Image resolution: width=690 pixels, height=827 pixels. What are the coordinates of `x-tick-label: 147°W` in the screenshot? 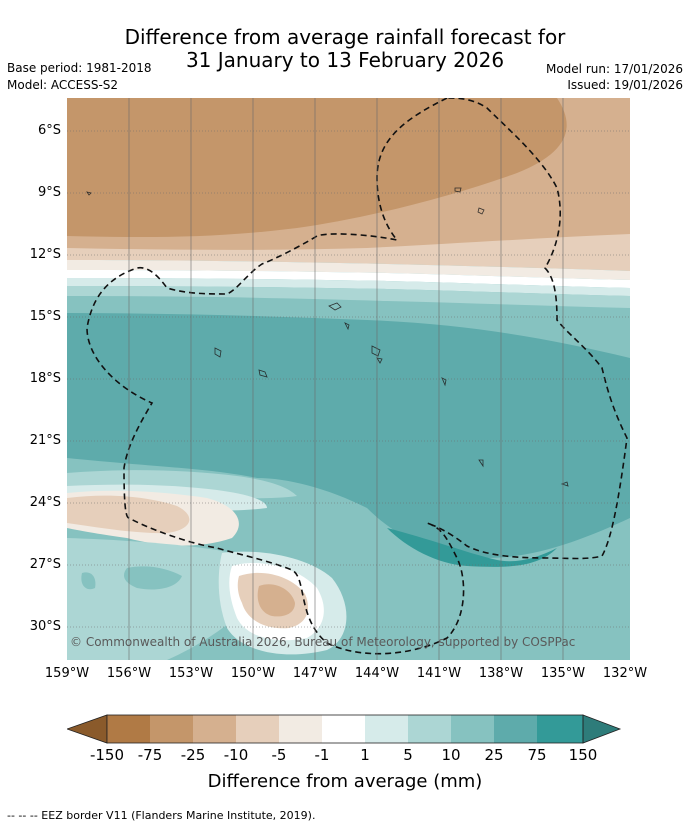 It's located at (315, 673).